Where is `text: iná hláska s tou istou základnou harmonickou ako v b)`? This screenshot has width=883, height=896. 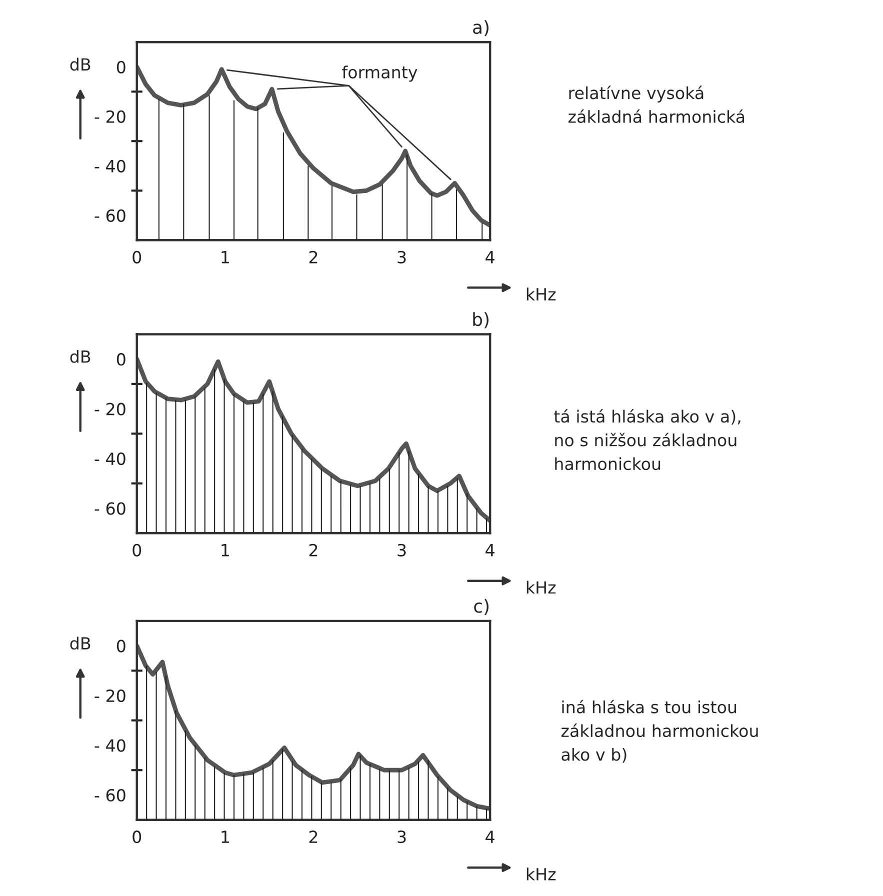 text: iná hláska s tou istou základnou harmonickou ako v b) is located at coordinates (659, 731).